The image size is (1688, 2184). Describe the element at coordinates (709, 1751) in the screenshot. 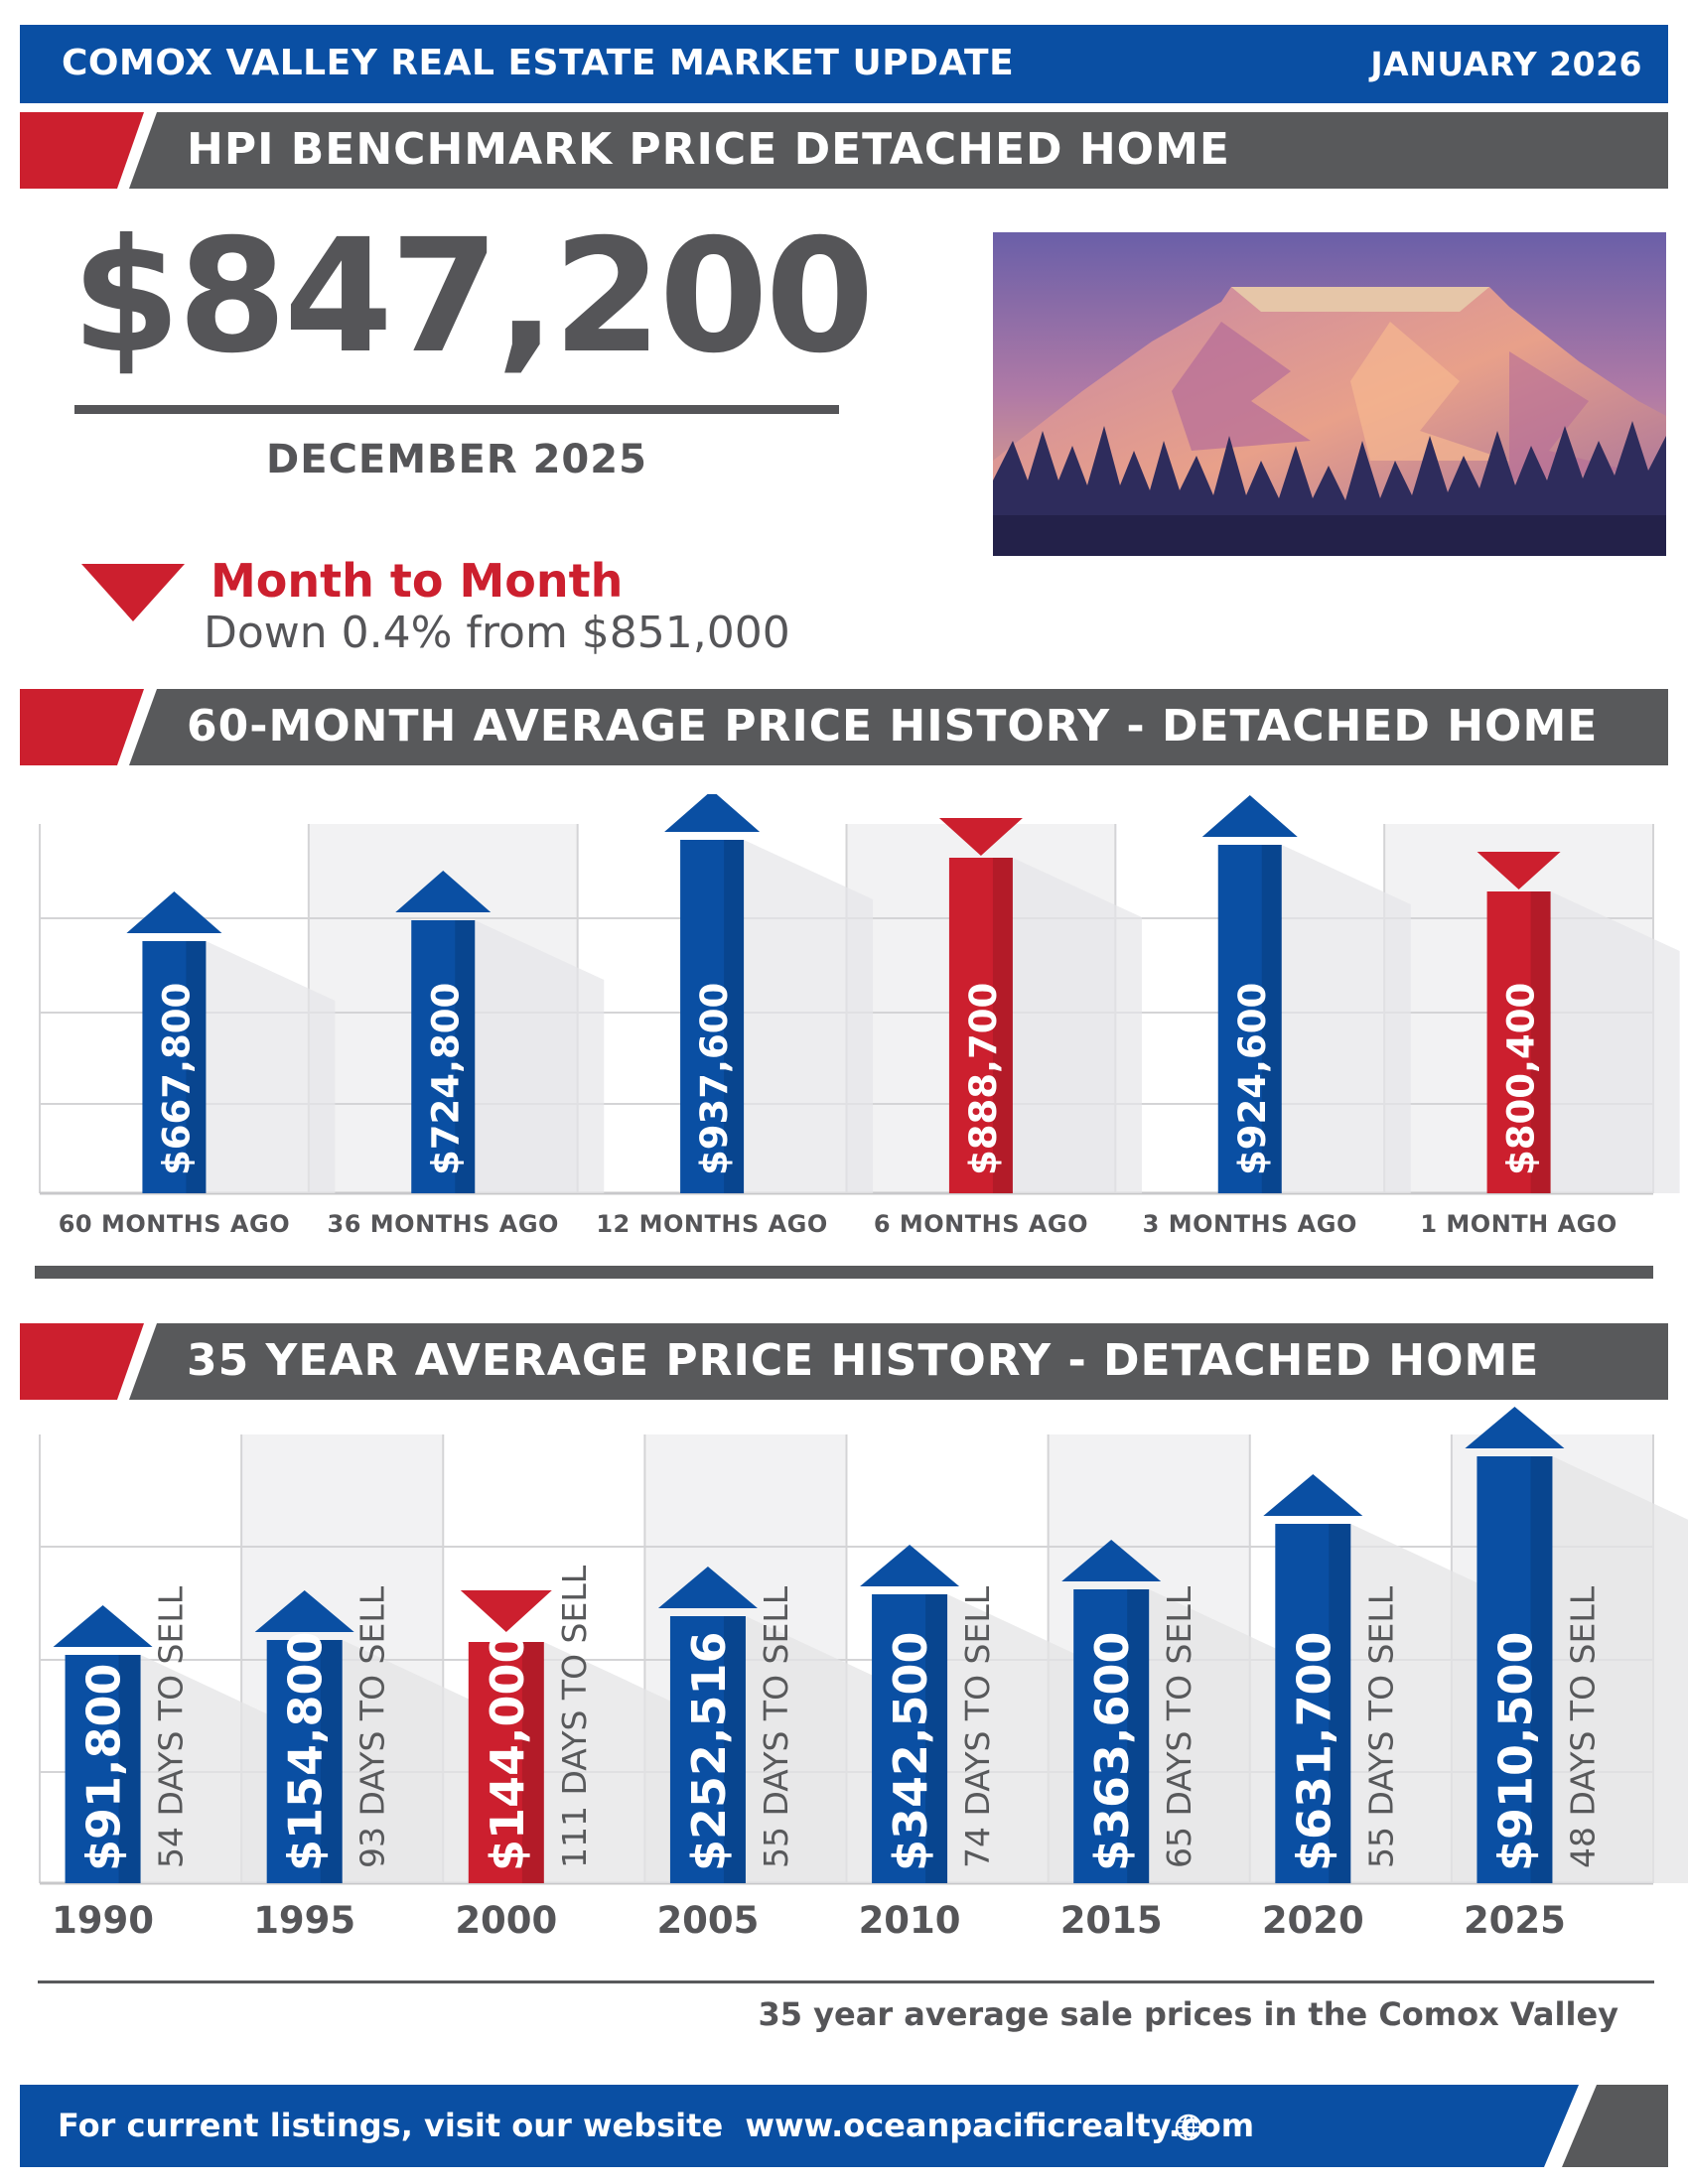

I see `bar-value-label: $252,516` at that location.